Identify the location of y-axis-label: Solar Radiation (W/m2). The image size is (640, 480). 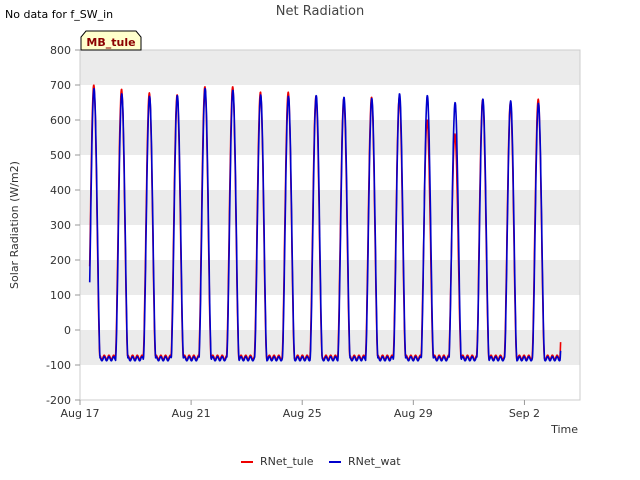
(14, 225).